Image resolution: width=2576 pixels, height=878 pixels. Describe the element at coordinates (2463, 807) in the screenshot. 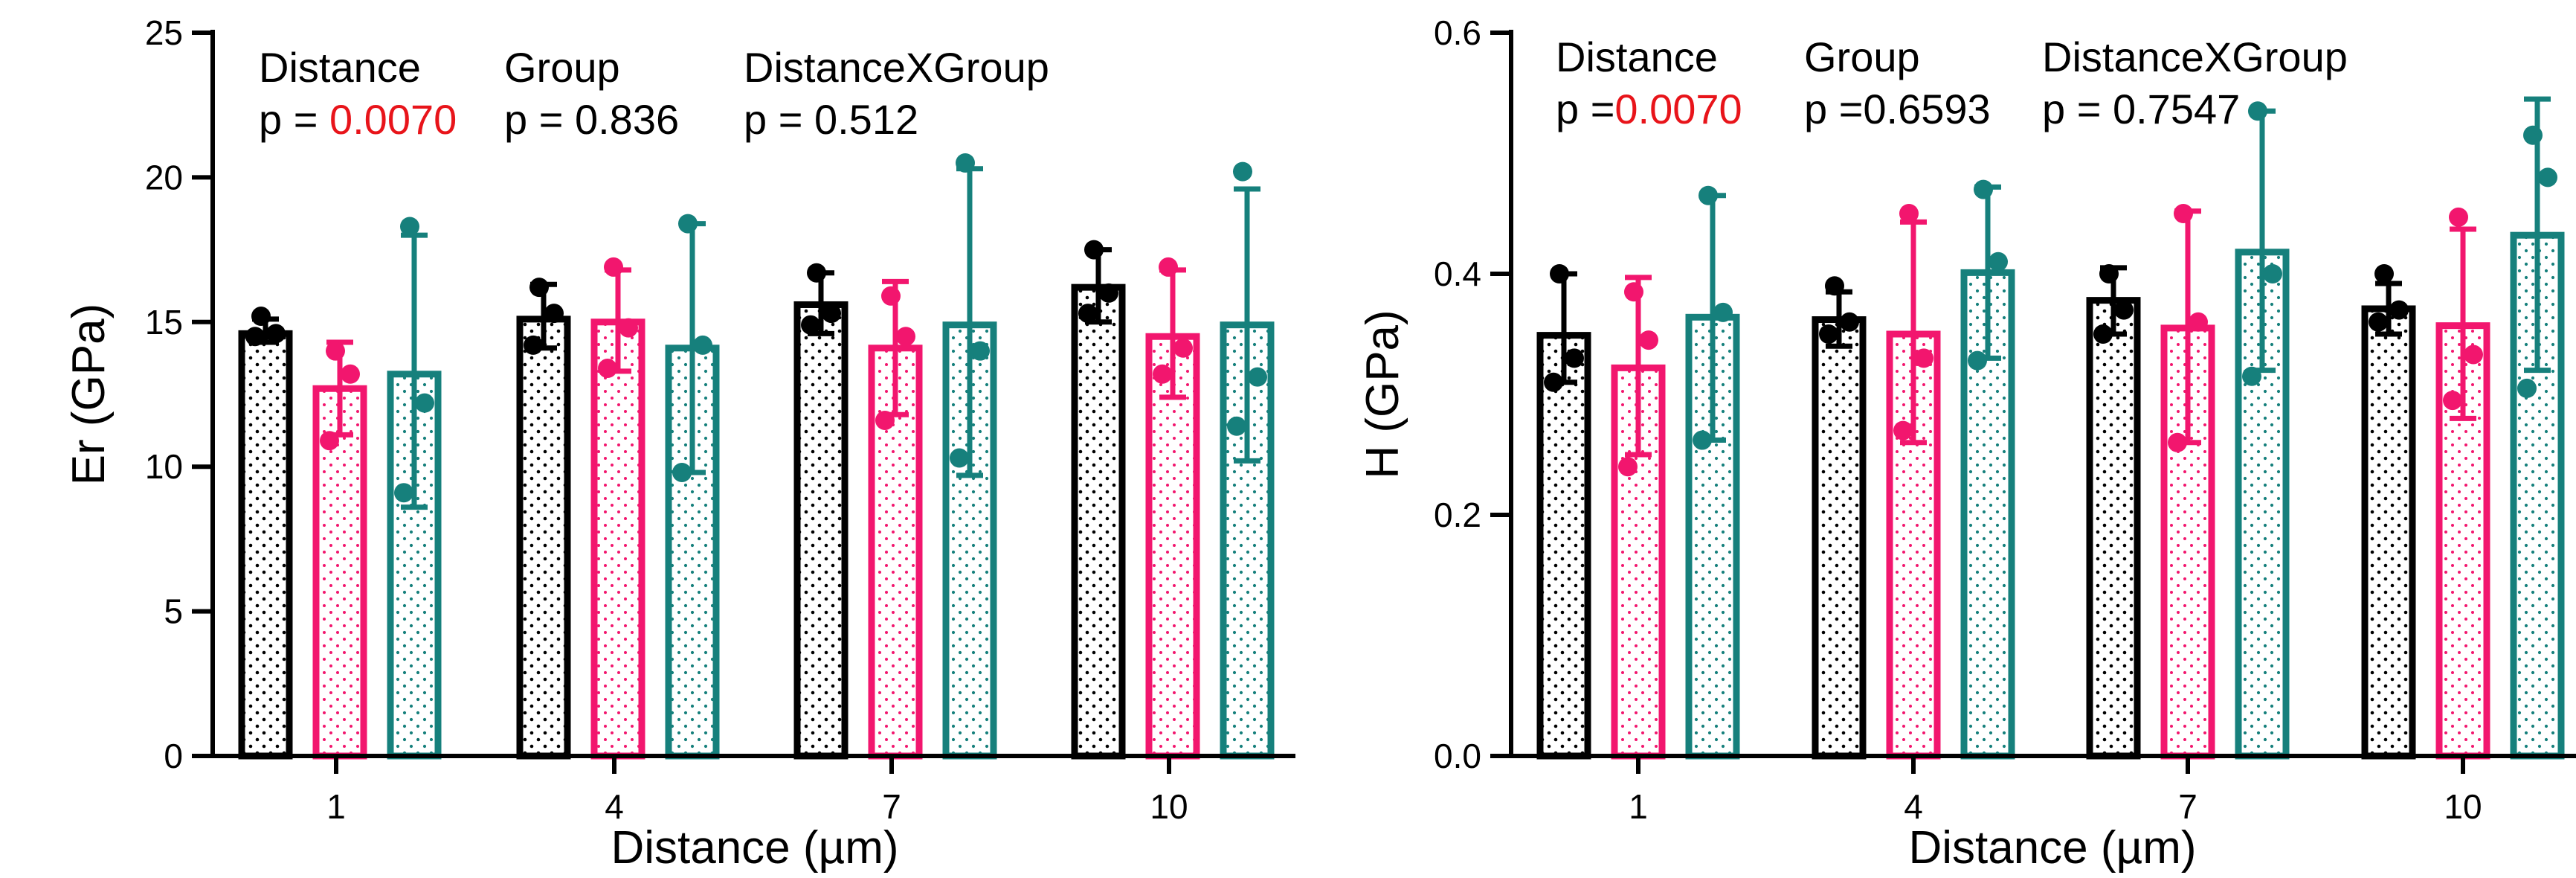

I see `h-x-tick-label-10: 10` at that location.